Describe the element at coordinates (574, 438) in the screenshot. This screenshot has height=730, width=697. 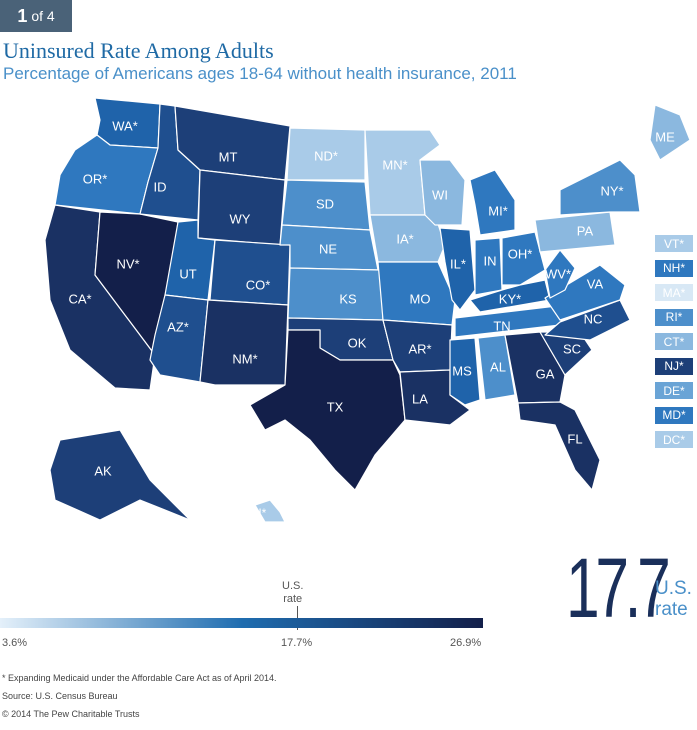
I see `state-label-fl: FL` at that location.